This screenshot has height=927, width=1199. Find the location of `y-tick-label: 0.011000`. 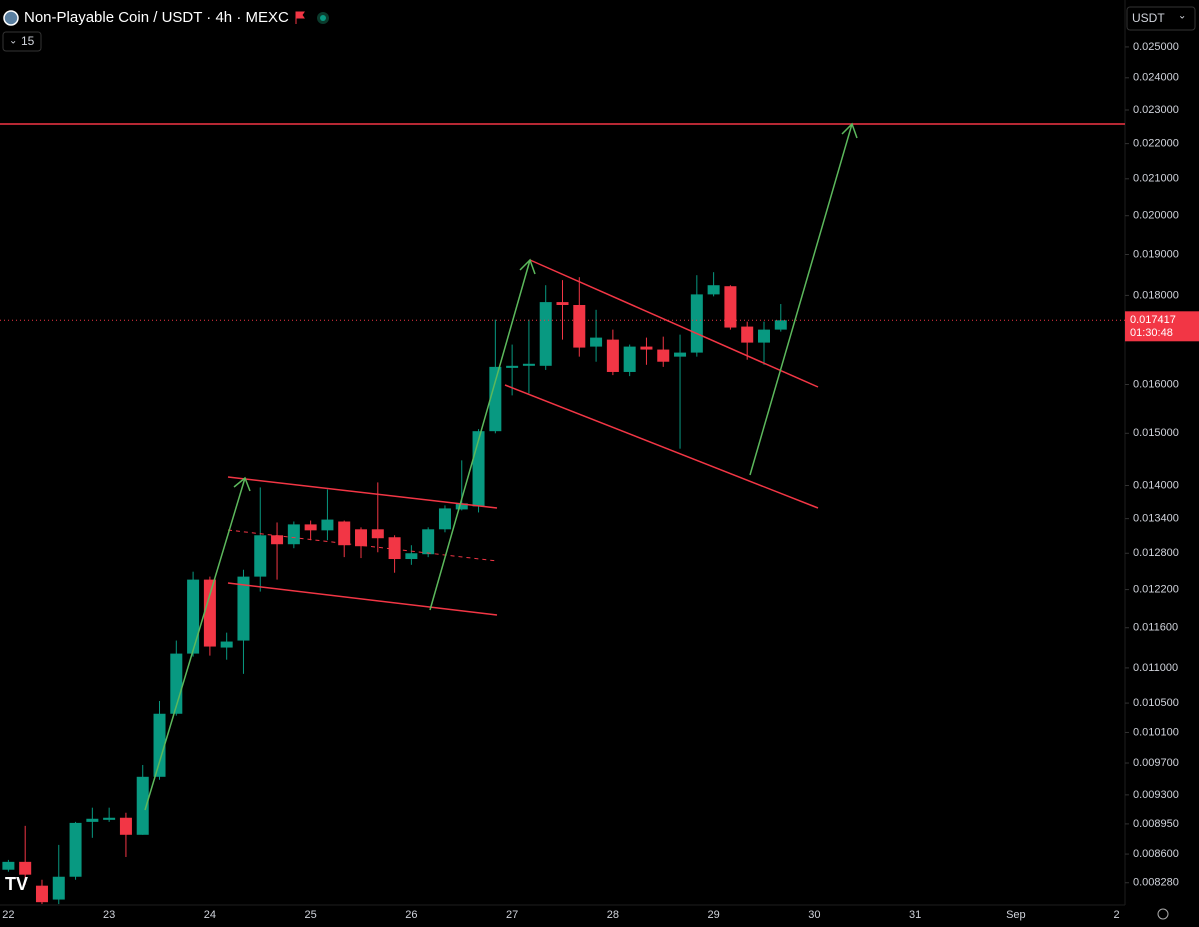

y-tick-label: 0.011000 is located at coordinates (1155, 668).